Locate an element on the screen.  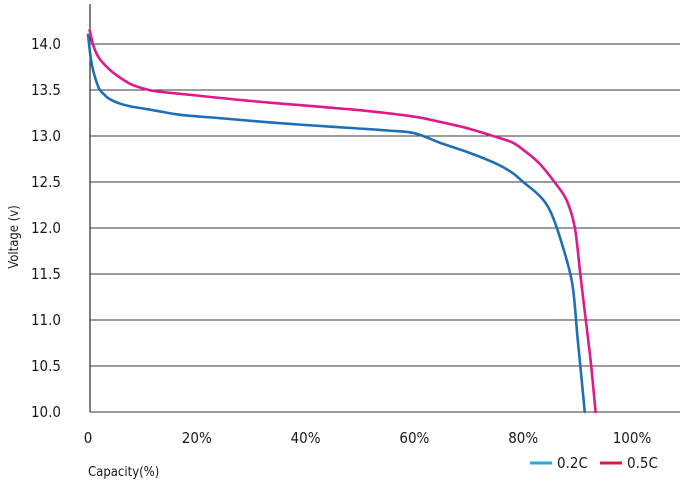
x-tick-label: 0 is located at coordinates (88, 438).